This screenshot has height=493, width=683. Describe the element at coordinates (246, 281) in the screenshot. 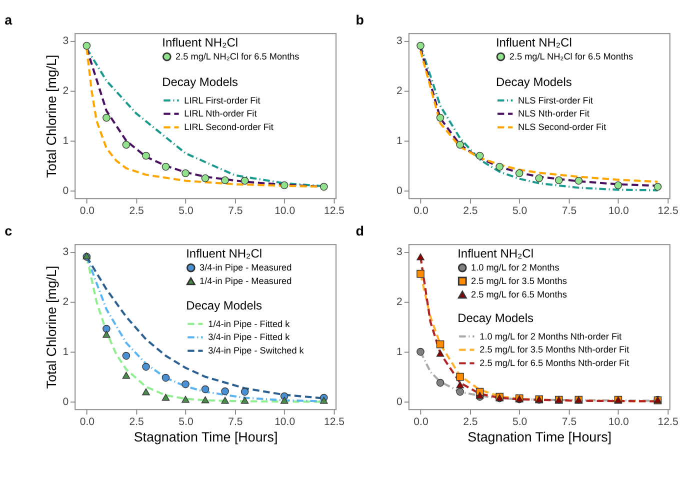

I see `legend-label: 1/4-in Pipe - Measured` at that location.